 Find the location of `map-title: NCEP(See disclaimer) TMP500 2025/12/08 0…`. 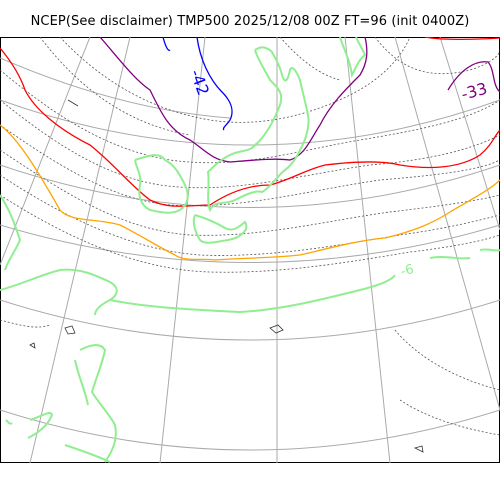

map-title: NCEP(See disclaimer) TMP500 2025/12/08 0… is located at coordinates (250, 21).